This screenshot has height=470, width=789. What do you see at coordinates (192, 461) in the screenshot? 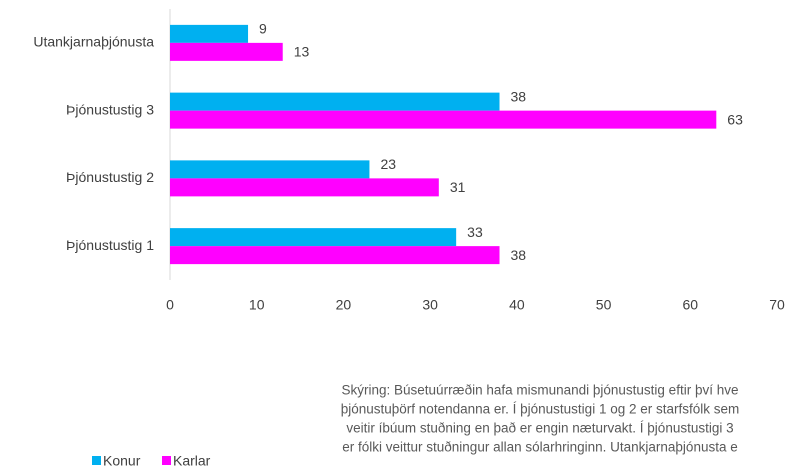
I see `legend-label: Karlar` at bounding box center [192, 461].